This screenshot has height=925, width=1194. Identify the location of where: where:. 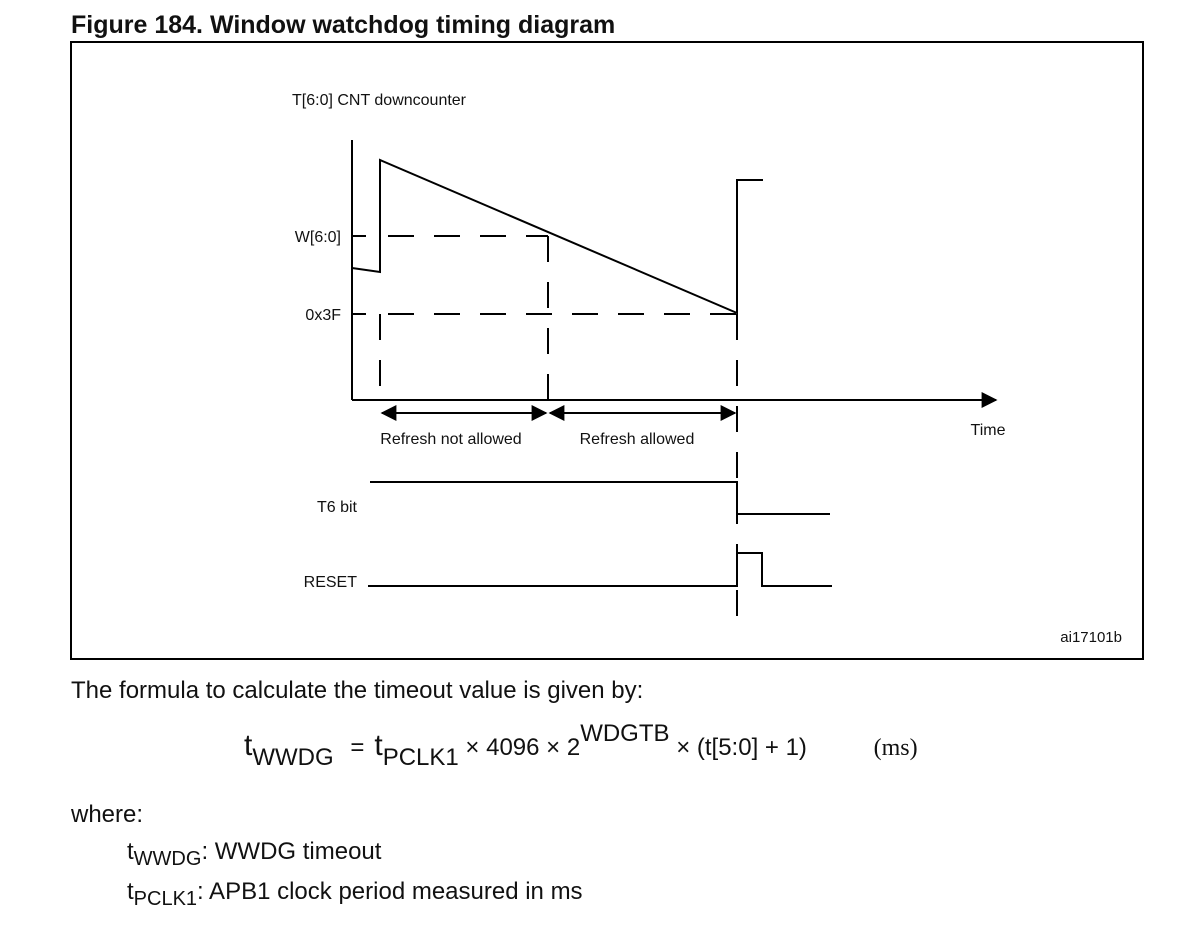
(107, 814).